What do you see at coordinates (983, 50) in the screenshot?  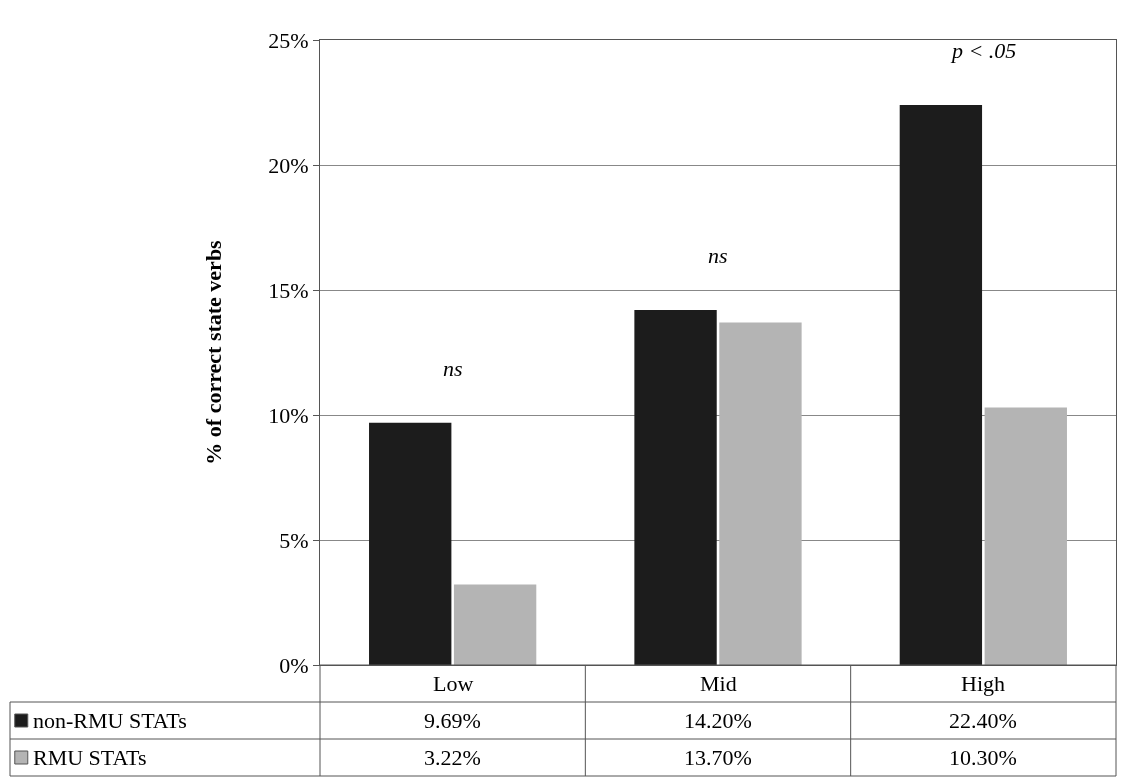 I see `annotation: p < .05` at bounding box center [983, 50].